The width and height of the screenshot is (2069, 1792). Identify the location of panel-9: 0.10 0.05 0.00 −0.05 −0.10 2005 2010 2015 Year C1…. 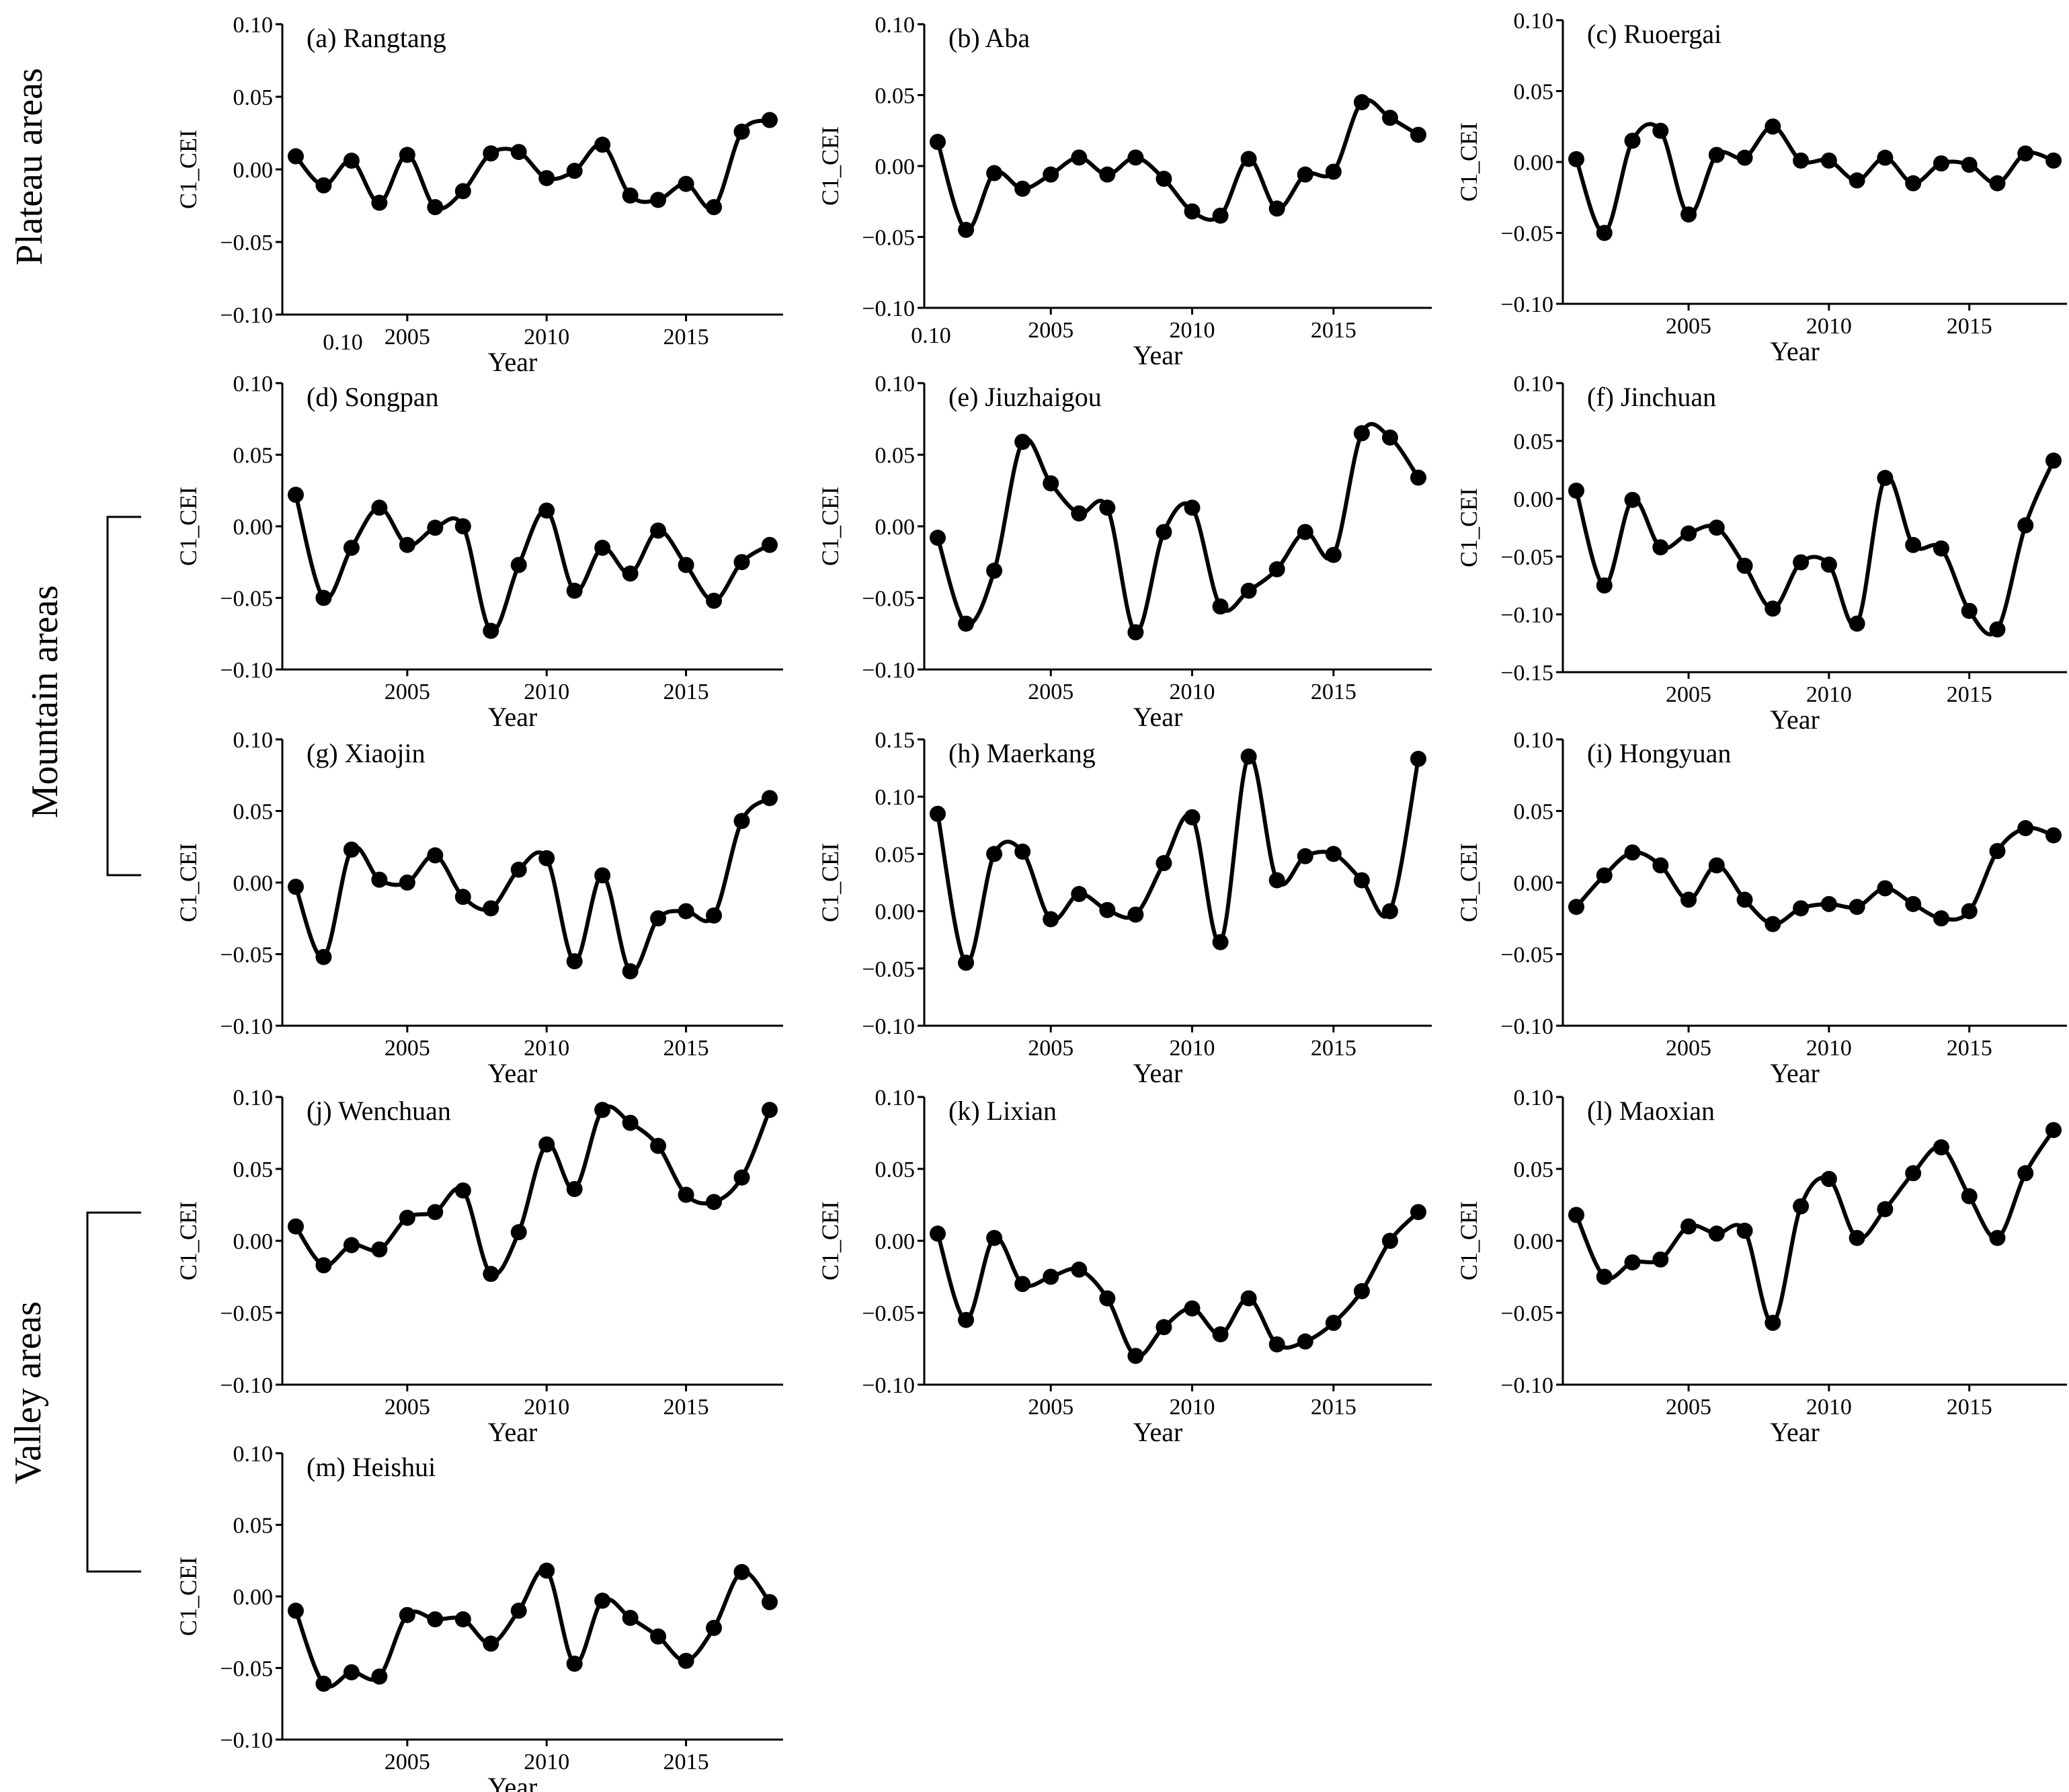
(1761, 908).